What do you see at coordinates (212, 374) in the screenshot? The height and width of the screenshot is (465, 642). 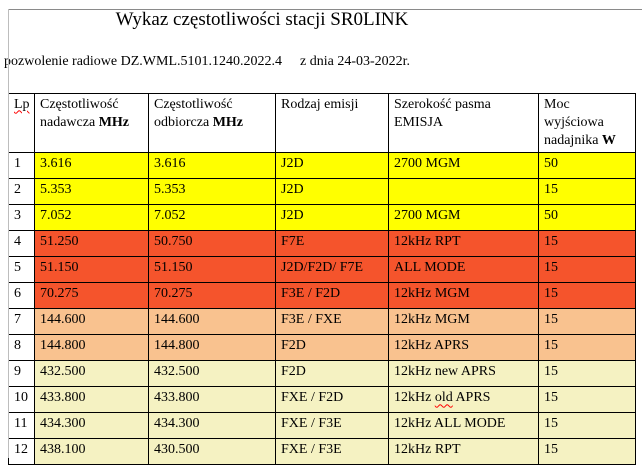 I see `cell-rx-row-9: 432.500` at bounding box center [212, 374].